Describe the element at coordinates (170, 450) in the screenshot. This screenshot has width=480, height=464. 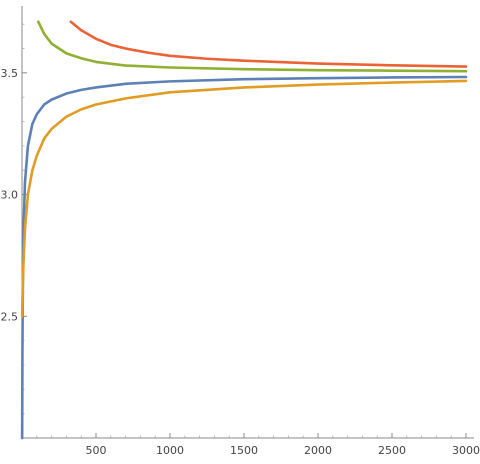
I see `x-tick-label: 1000` at that location.